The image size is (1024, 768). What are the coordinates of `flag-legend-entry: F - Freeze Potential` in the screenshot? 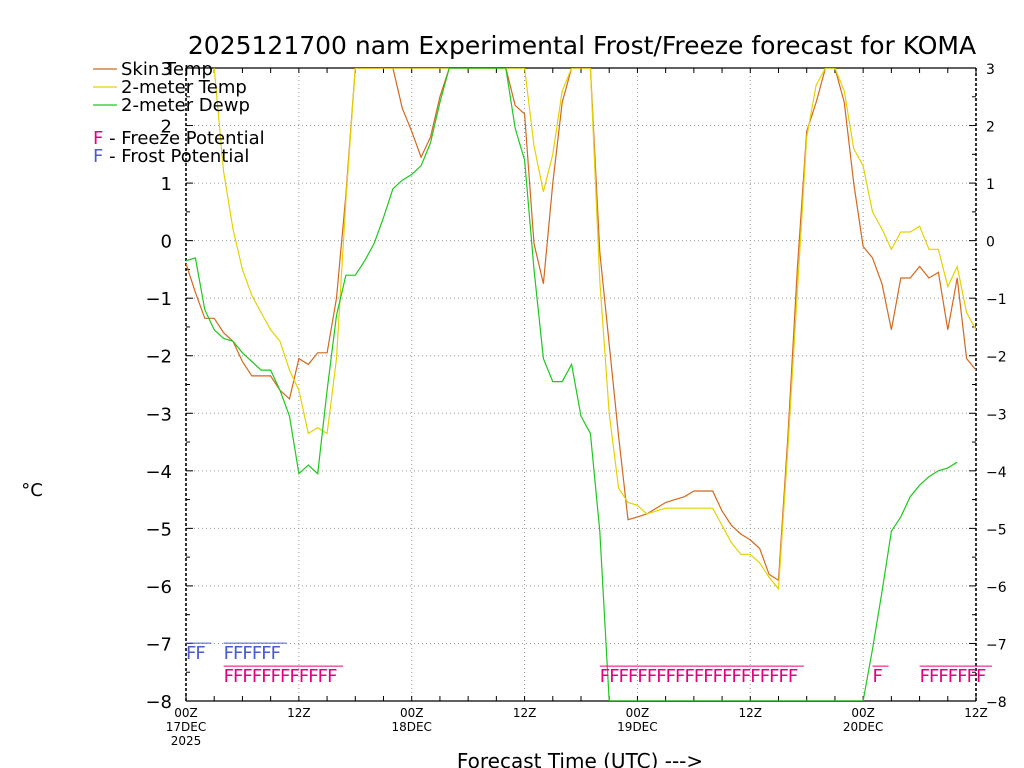 It's located at (179, 138).